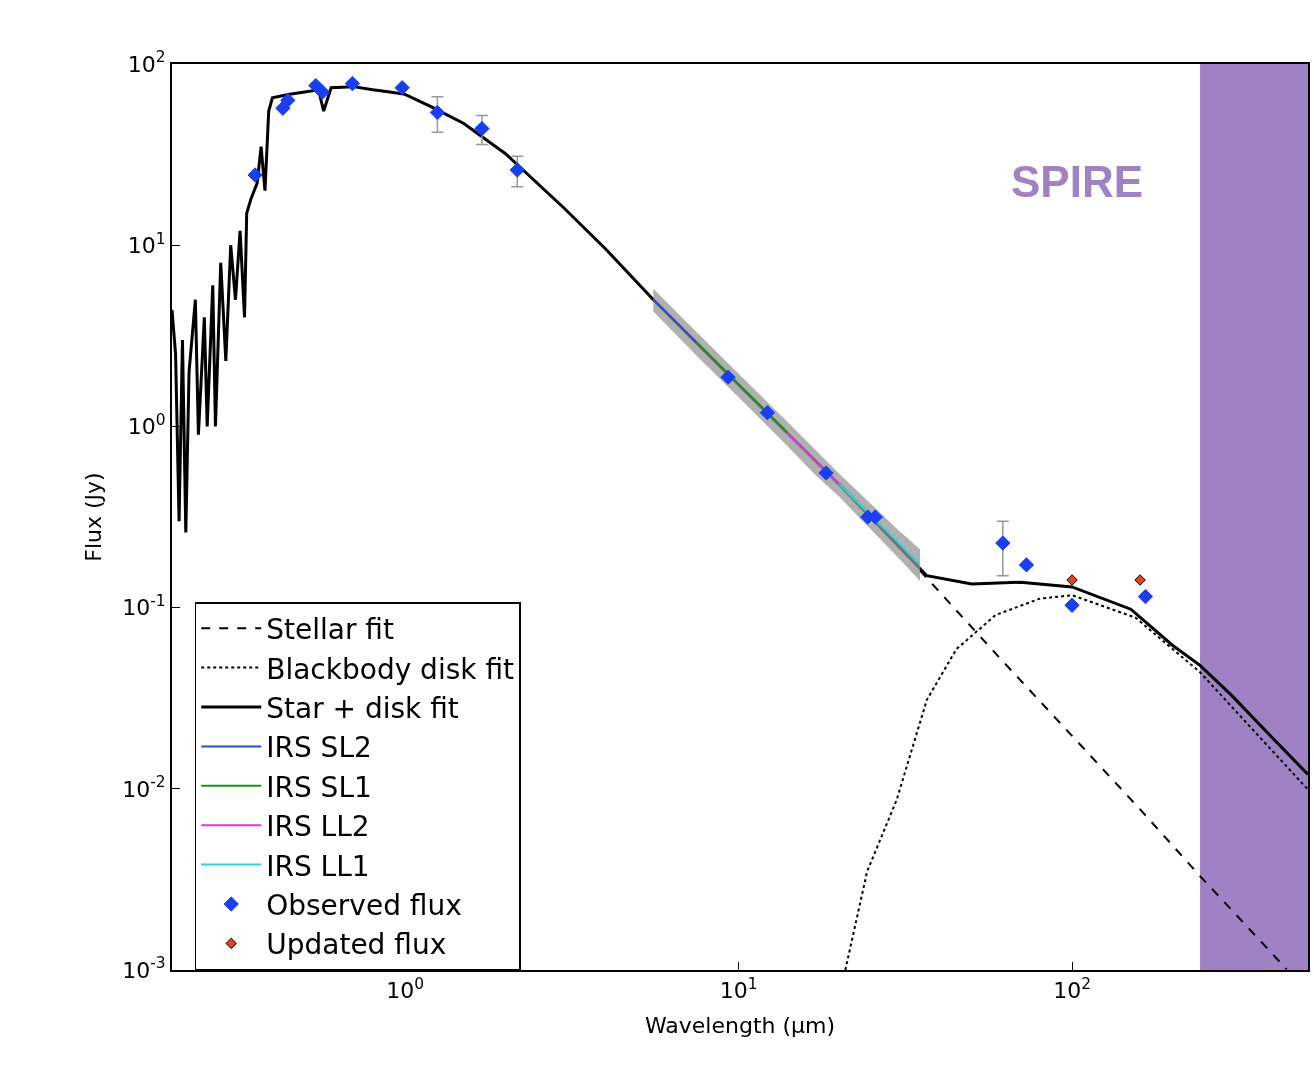 The height and width of the screenshot is (1072, 1314). What do you see at coordinates (318, 866) in the screenshot?
I see `legend-label: IRS LL1` at bounding box center [318, 866].